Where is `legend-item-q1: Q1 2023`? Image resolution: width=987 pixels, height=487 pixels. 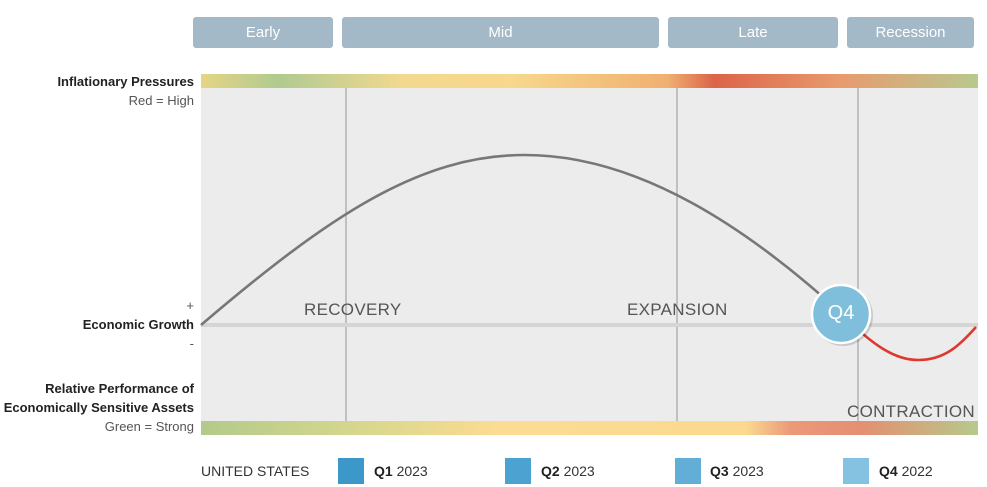
legend-item-q1: Q1 2023 is located at coordinates (401, 471).